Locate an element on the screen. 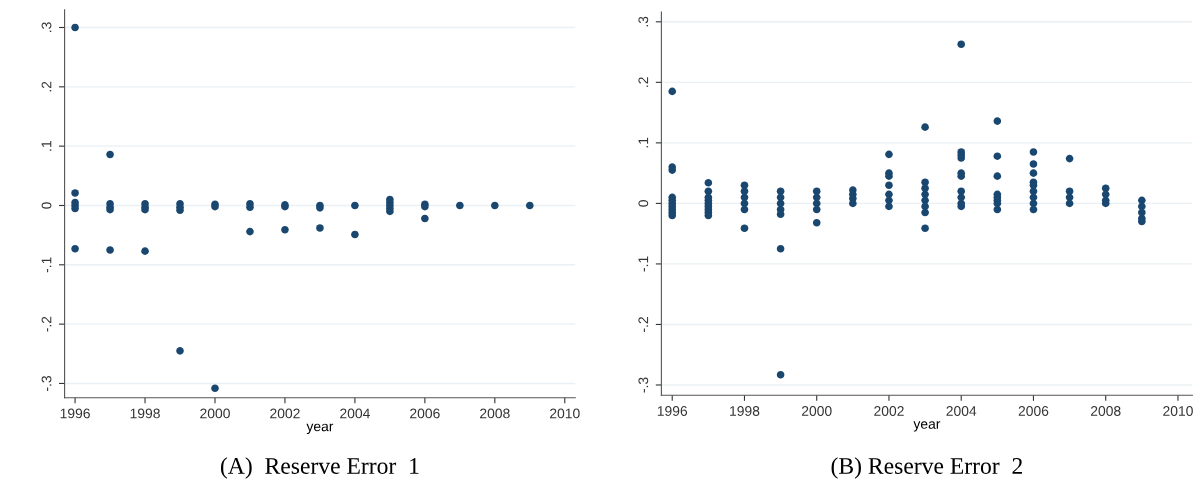  text: (B) Reserve Error 2 is located at coordinates (926, 468).